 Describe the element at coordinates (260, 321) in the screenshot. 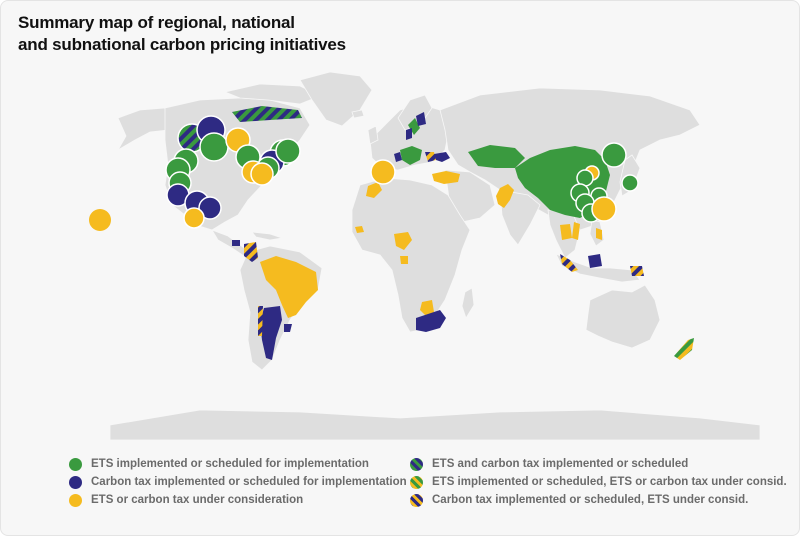

I see `country-chile-mixed` at that location.